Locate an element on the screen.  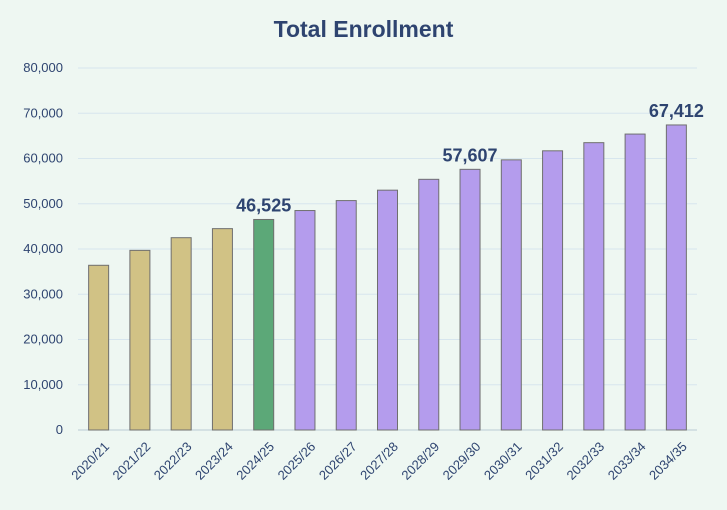
x-tick-label: 2029/30 is located at coordinates (462, 461).